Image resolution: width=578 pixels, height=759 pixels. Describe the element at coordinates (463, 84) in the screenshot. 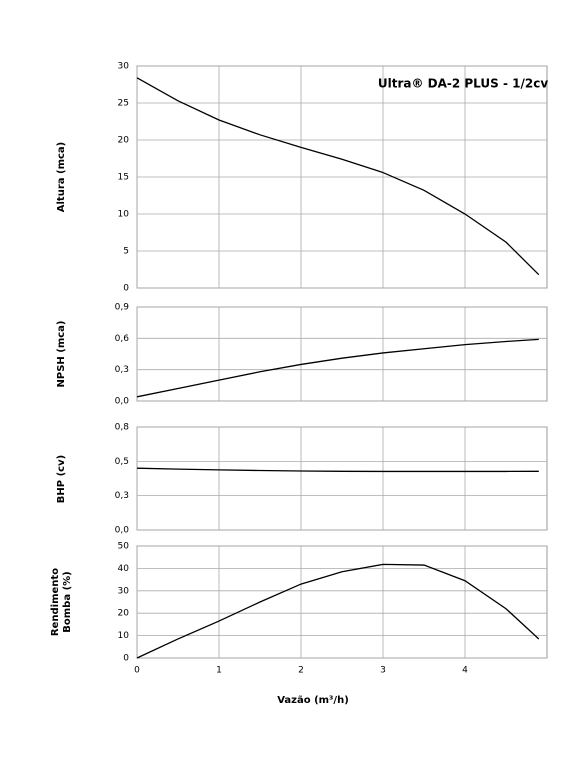

I see `annotation: Ultra® DA-2 PLUS - 1/2cv` at that location.